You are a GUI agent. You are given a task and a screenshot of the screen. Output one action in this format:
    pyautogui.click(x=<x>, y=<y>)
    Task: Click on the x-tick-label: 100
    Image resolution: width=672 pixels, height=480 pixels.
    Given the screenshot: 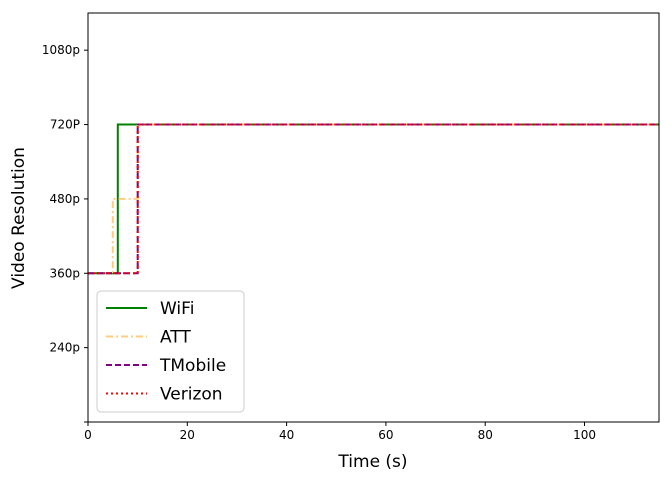 What is the action you would take?
    pyautogui.click(x=584, y=435)
    